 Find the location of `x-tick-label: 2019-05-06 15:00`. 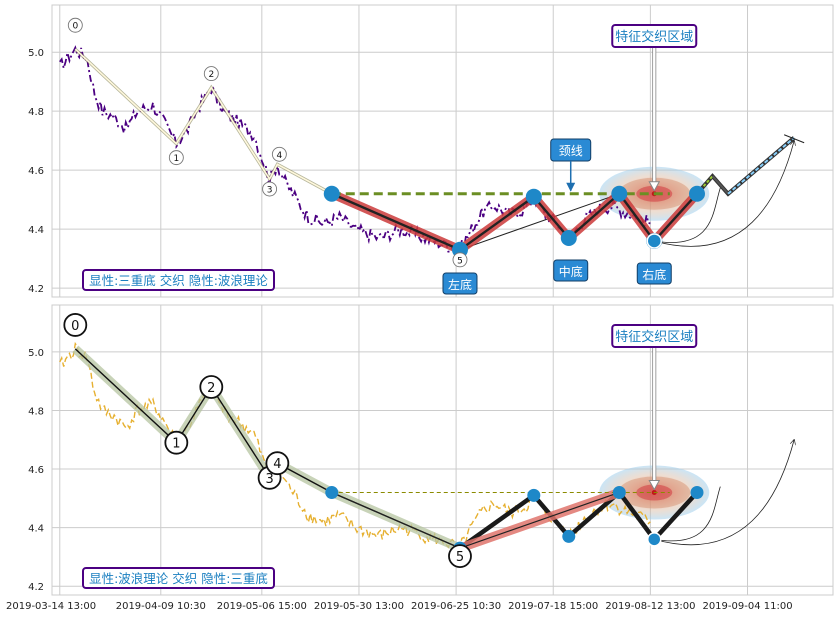

x-tick-label: 2019-05-06 15:00 is located at coordinates (262, 606).